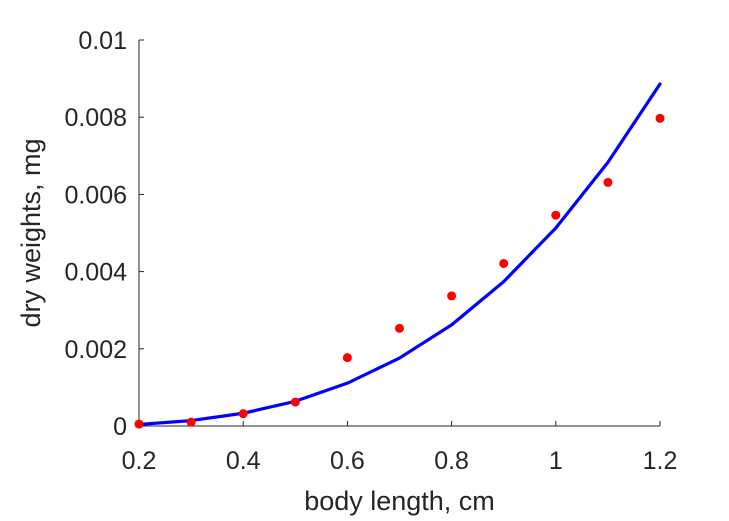  What do you see at coordinates (31, 232) in the screenshot?
I see `y-axis-title: dry weights, mg` at bounding box center [31, 232].